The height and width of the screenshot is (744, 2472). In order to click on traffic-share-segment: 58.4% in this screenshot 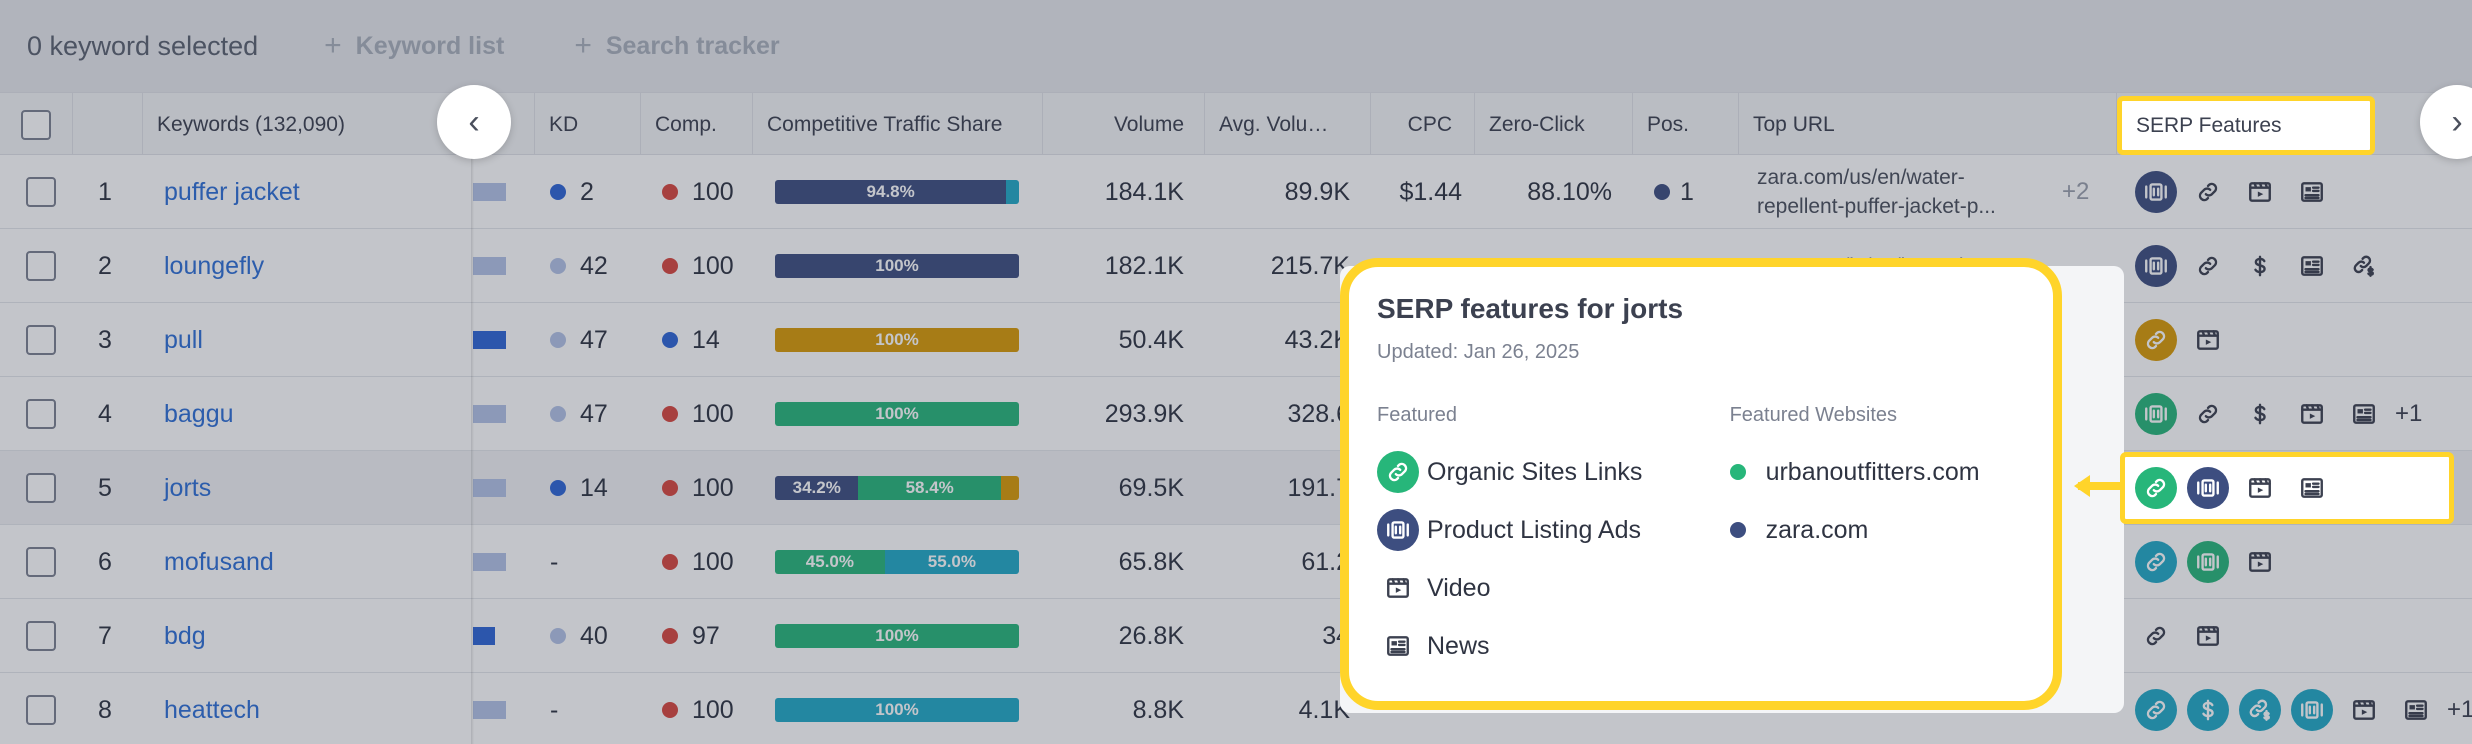, I will do `click(929, 488)`.